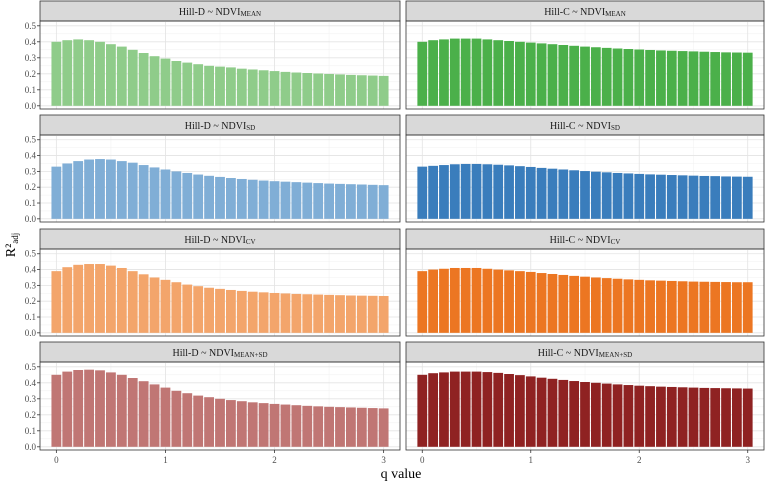  I want to click on facet-panel: Hill-C ~ NDVISD, so click(585, 168).